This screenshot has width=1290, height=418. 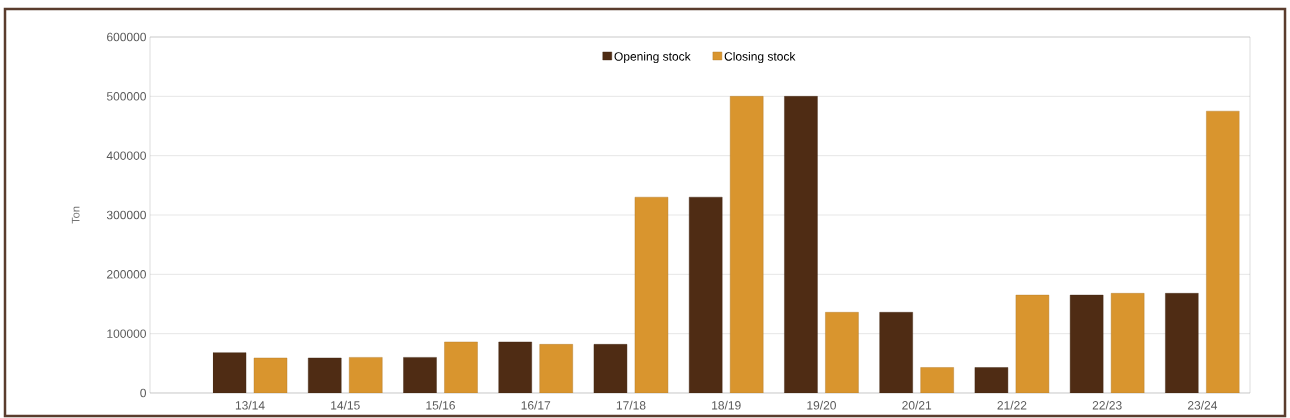 I want to click on x-tick-label: 21/22, so click(x=1012, y=405).